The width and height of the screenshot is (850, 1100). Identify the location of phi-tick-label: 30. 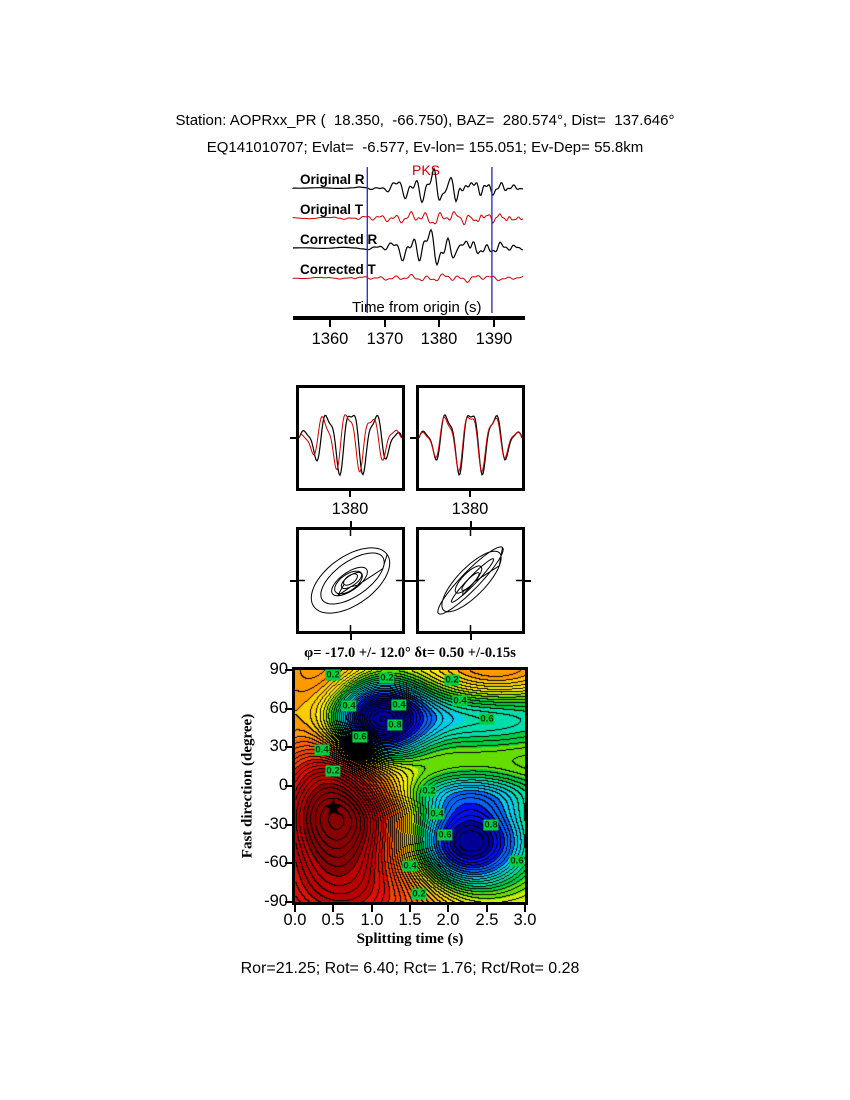
(278, 746).